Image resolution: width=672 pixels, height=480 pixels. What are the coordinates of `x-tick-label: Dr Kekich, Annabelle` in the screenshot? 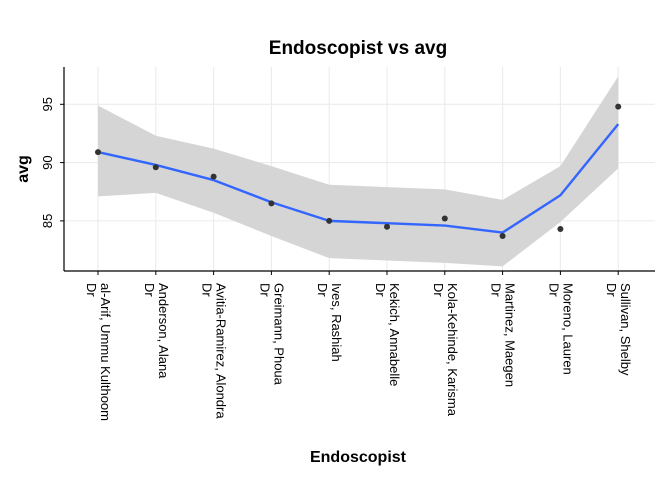 It's located at (387, 334).